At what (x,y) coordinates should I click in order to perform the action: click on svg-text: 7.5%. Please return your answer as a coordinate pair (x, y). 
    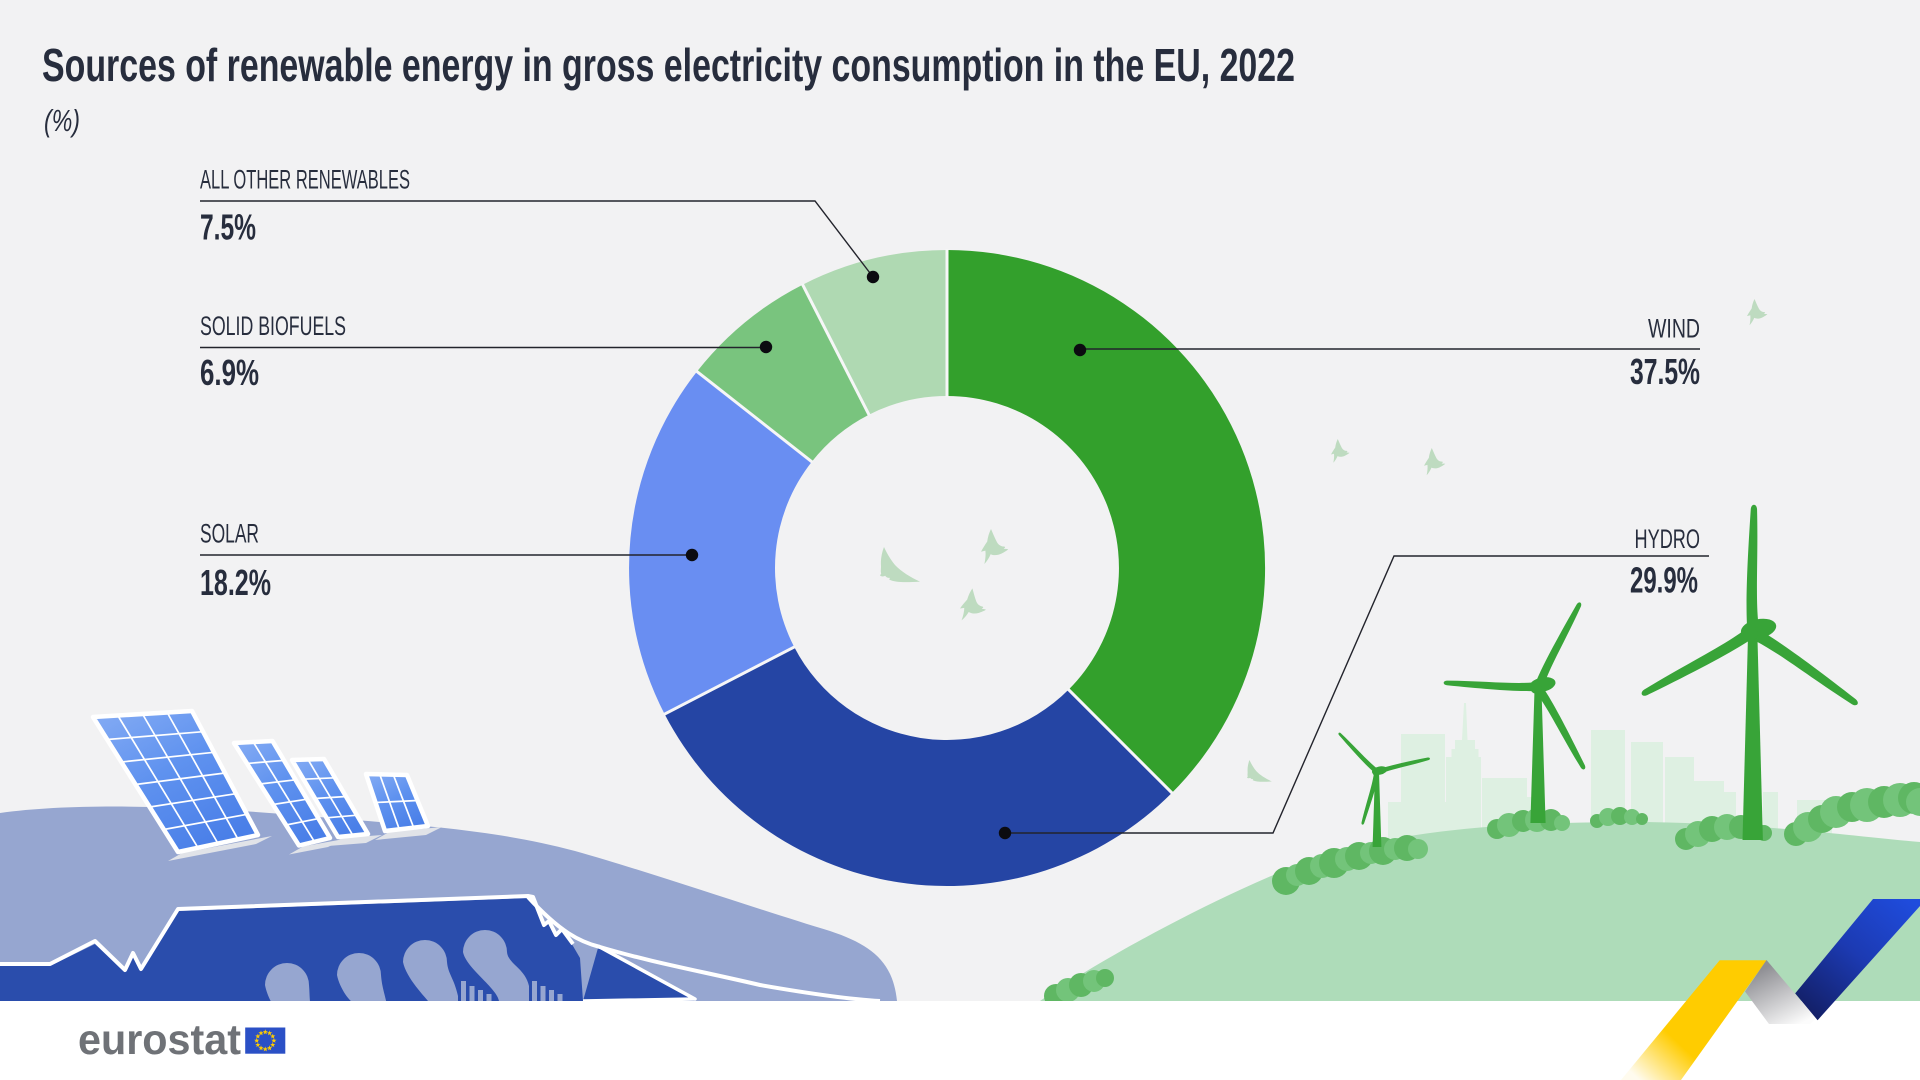
    Looking at the image, I should click on (228, 227).